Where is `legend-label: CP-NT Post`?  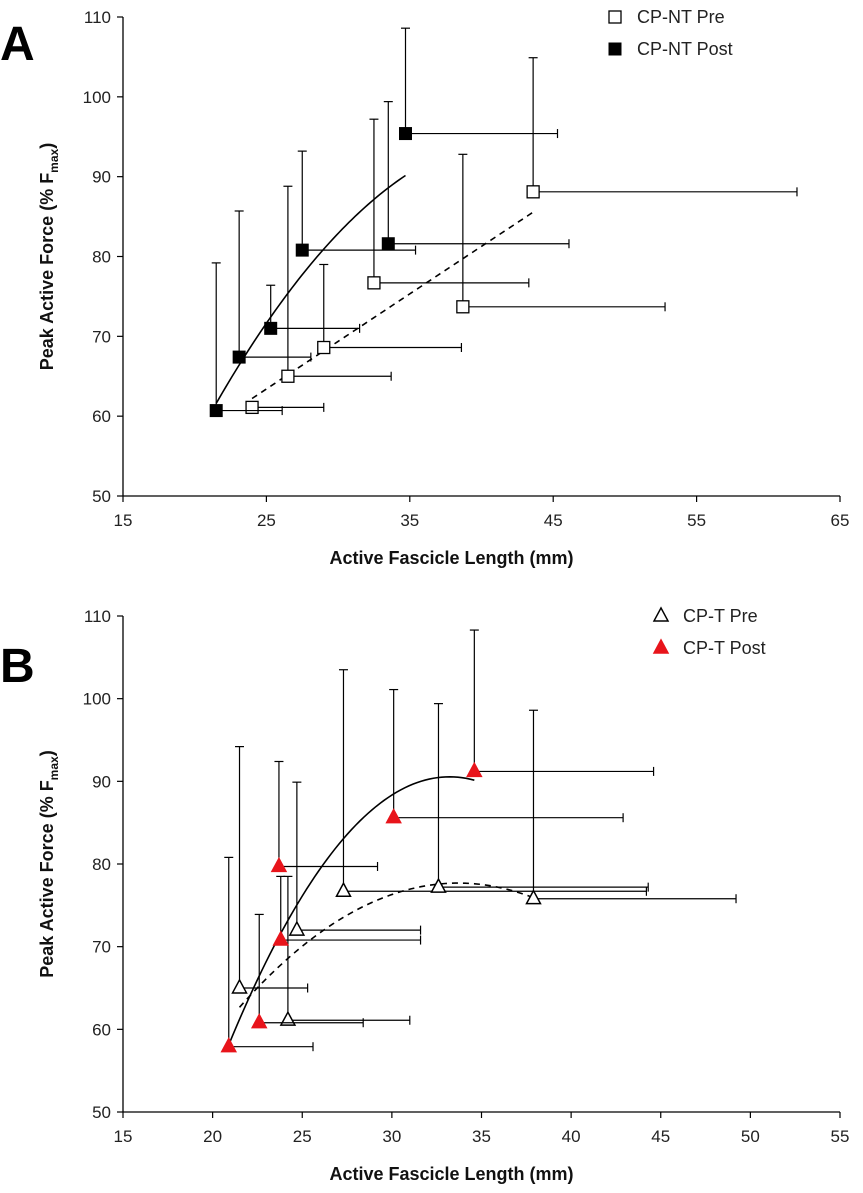
legend-label: CP-NT Post is located at coordinates (685, 49).